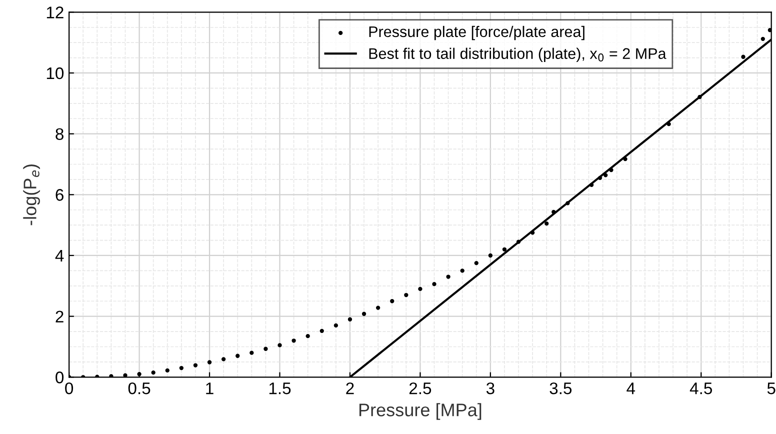  I want to click on x-axis-title: Pressure [MPa], so click(420, 411).